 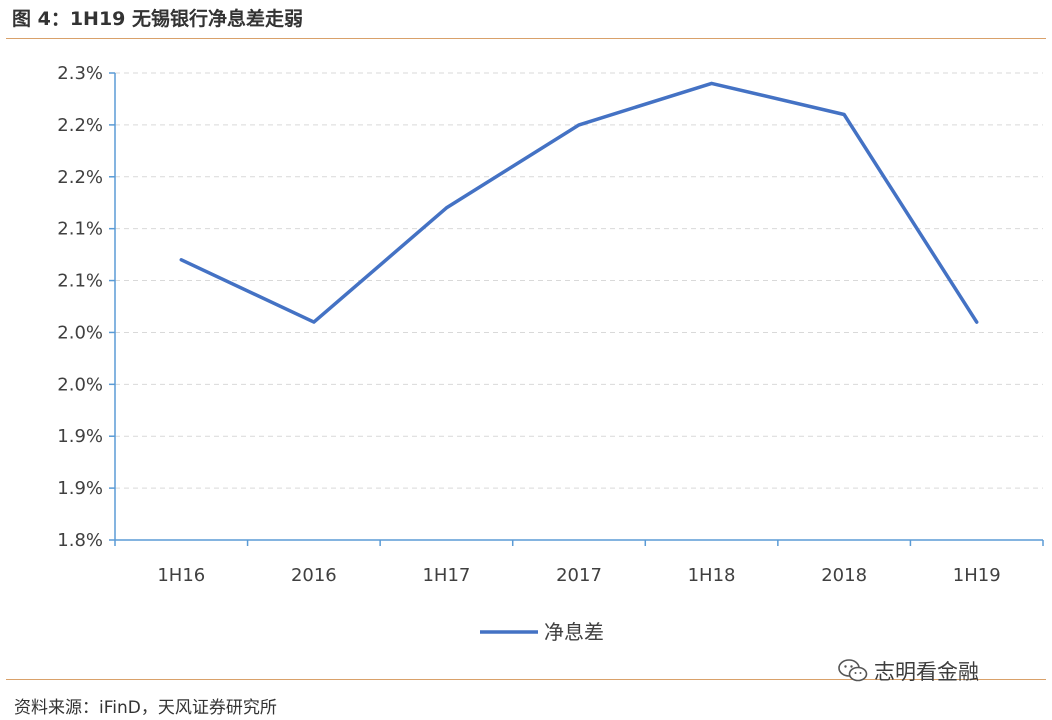 I want to click on x-tick-label: 2018, so click(x=844, y=575).